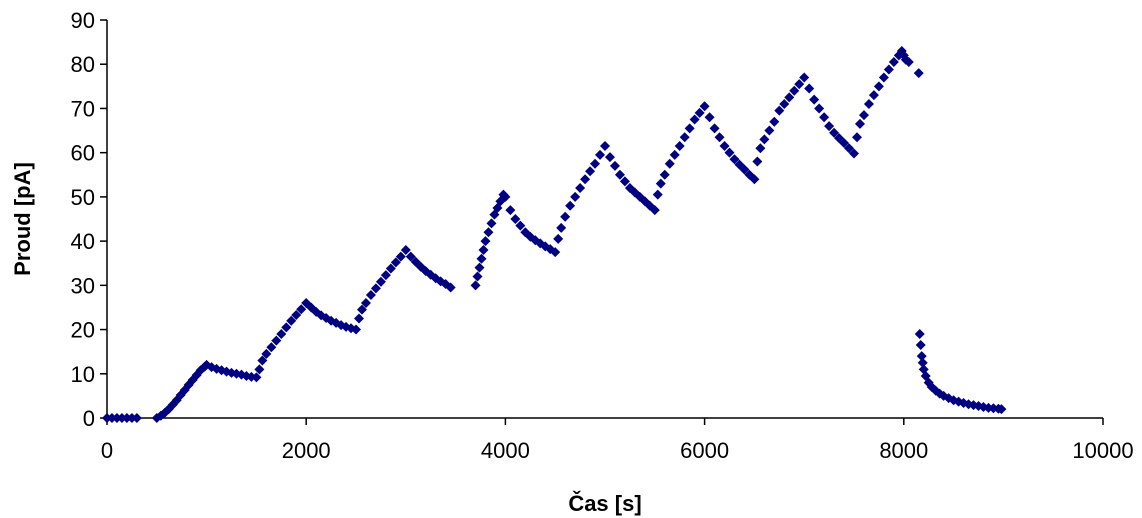 The width and height of the screenshot is (1142, 518). I want to click on y-tick-label: 80, so click(83, 64).